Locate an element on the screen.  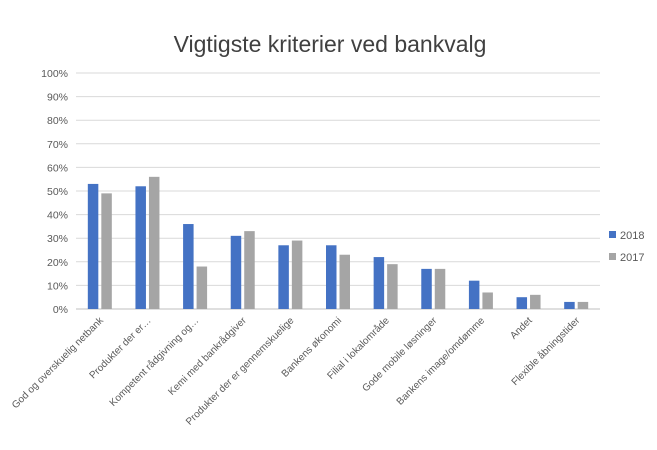
legend-swatch-2018 is located at coordinates (612, 234).